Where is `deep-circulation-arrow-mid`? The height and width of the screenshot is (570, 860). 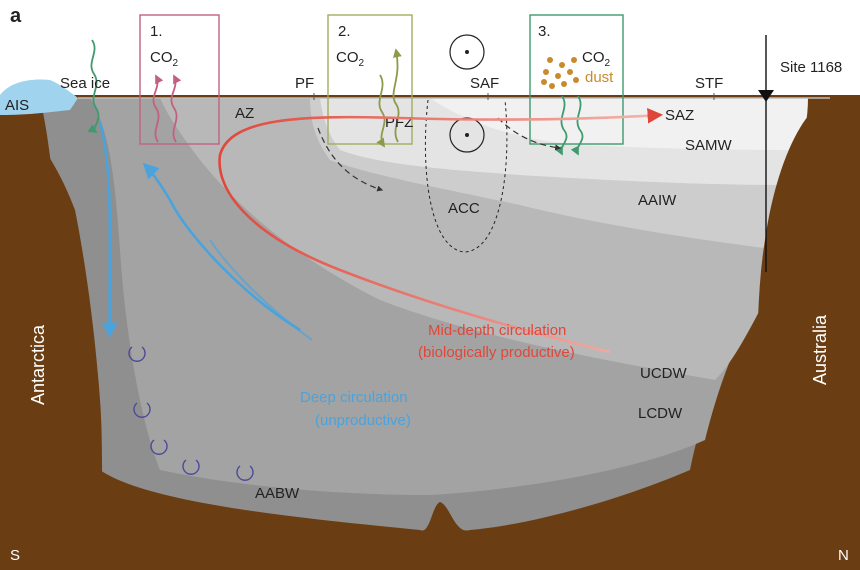
deep-circulation-arrow-mid is located at coordinates (261, 290).